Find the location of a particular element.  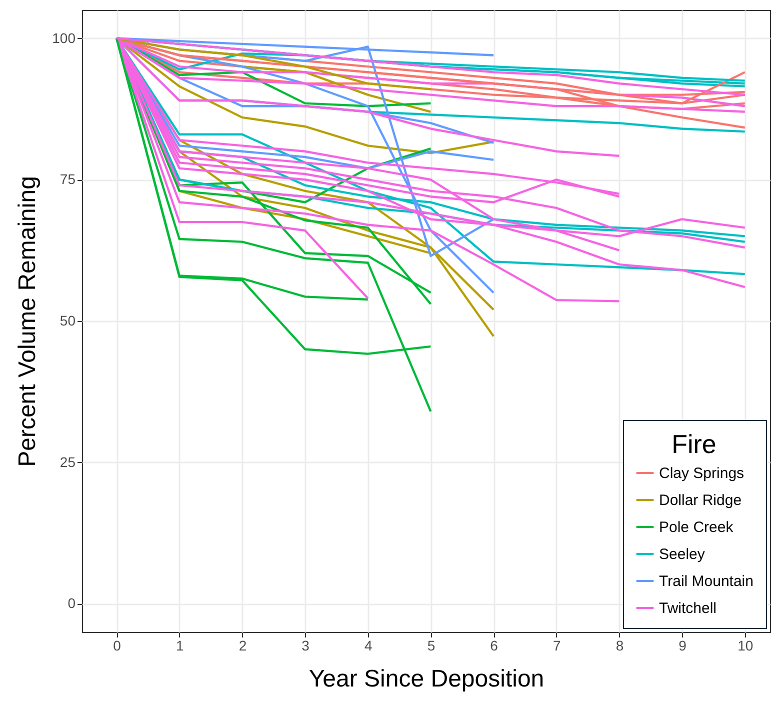

legend-label: Twitchell is located at coordinates (688, 608).